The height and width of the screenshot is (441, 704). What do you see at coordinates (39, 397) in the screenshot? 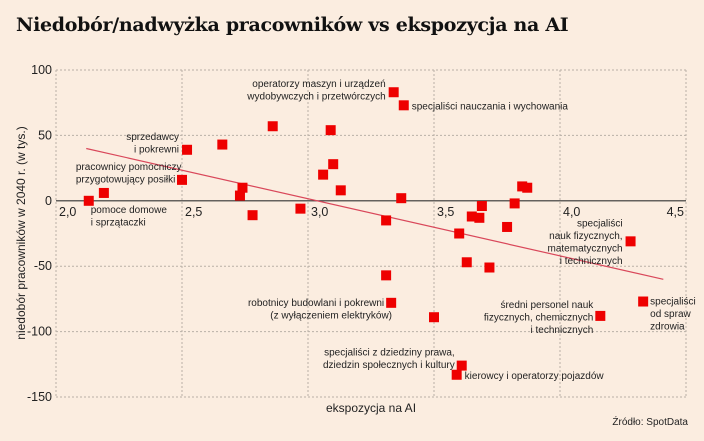
I see `y-tick-label: -150` at bounding box center [39, 397].